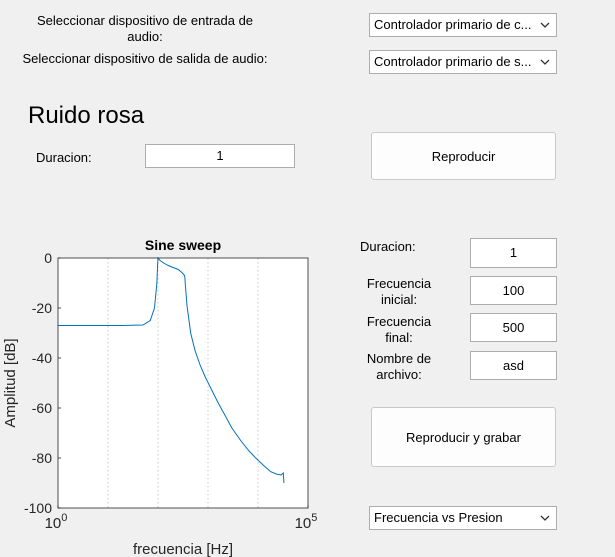  I want to click on y-tick-label: -60, so click(42, 408).